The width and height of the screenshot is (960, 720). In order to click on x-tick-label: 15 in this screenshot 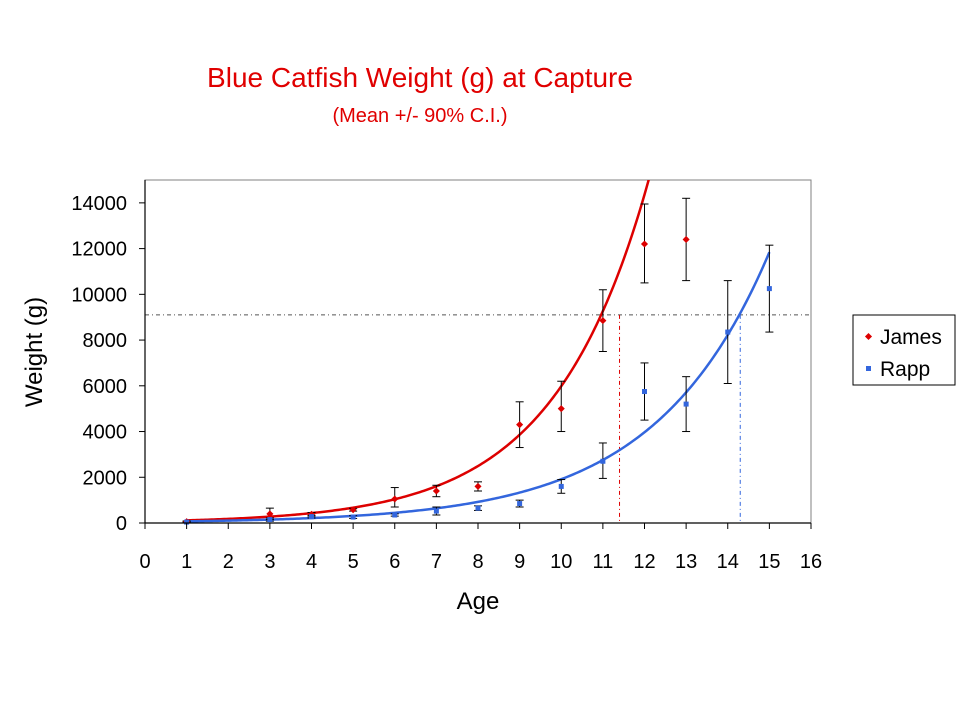, I will do `click(769, 562)`.